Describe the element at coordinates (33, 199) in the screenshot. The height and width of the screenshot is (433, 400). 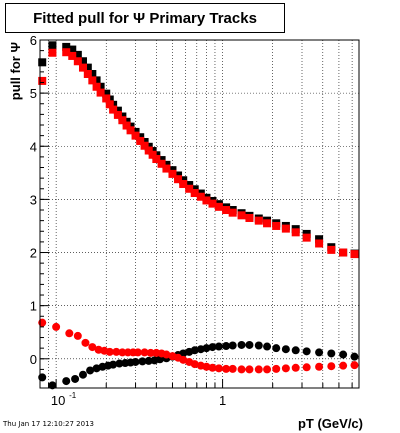
I see `y-tick-label: 3` at that location.